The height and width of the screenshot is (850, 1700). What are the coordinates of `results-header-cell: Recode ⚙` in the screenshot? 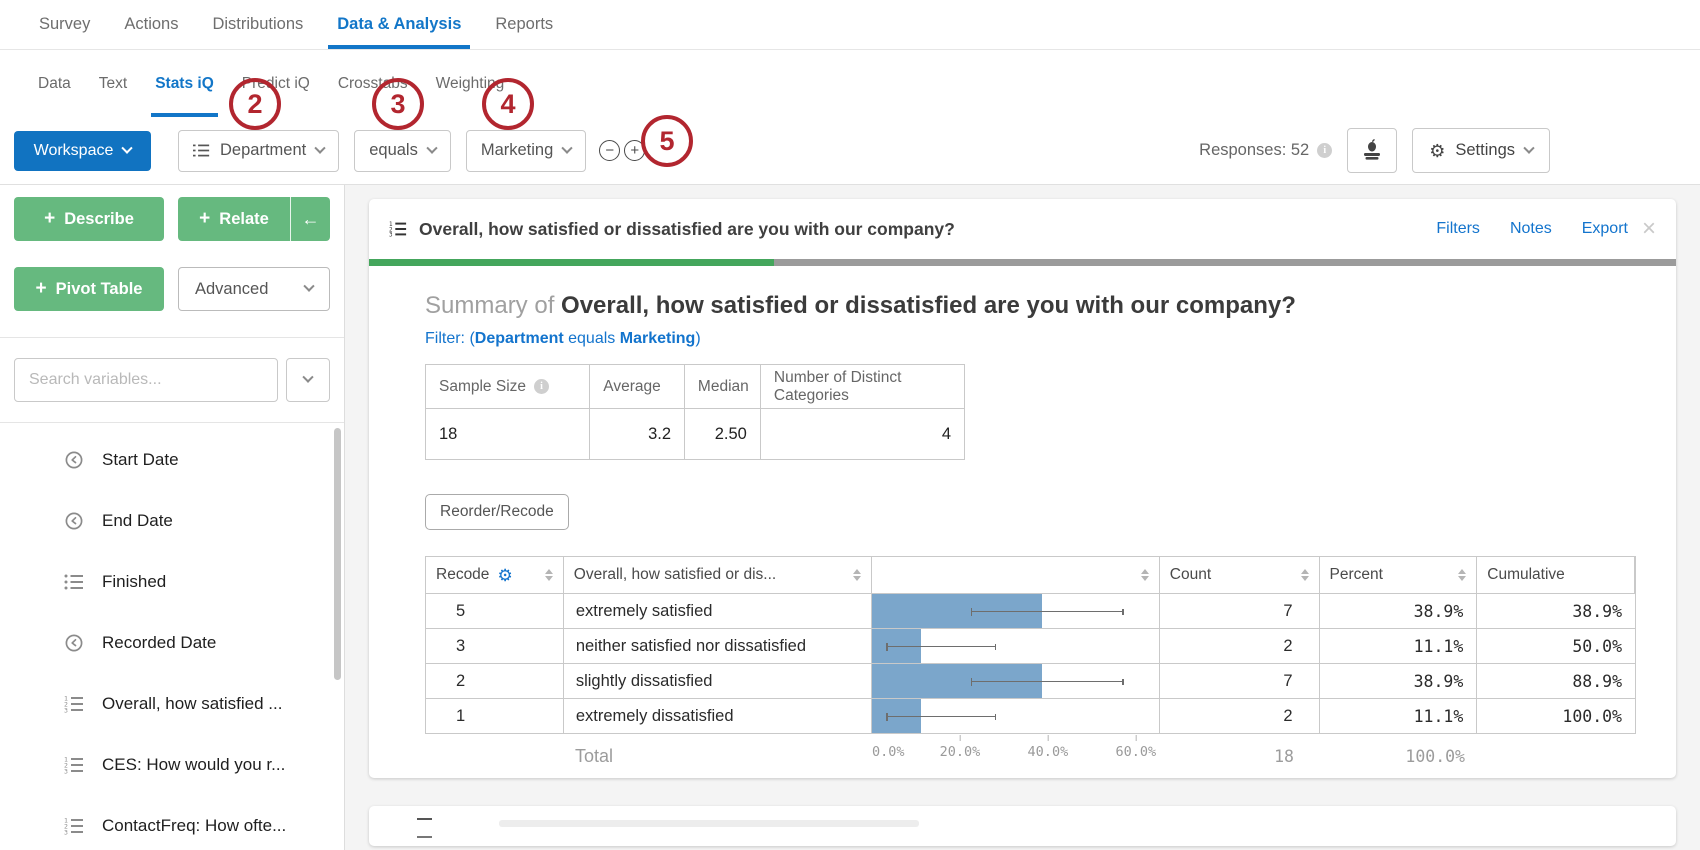 It's located at (495, 575).